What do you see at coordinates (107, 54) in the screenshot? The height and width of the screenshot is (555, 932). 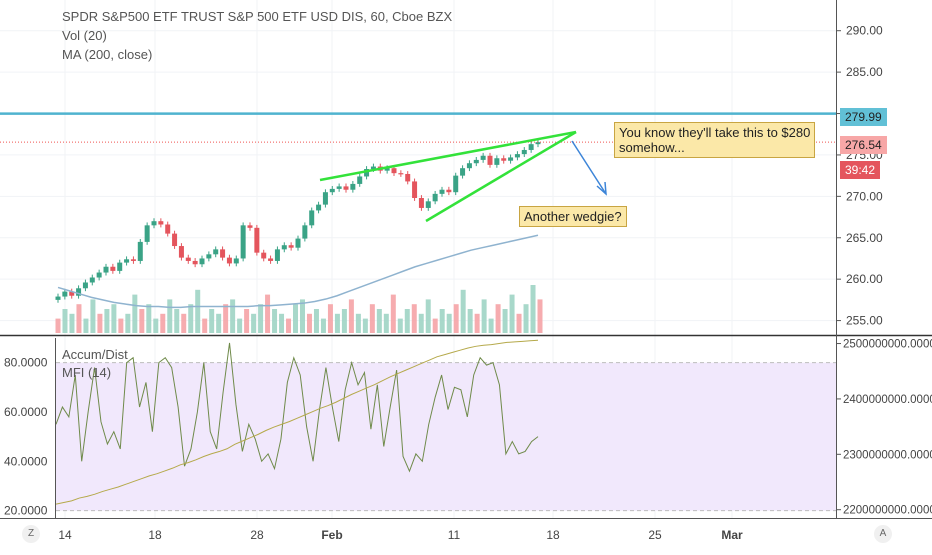 I see `legend-ma: MA (200, close)` at bounding box center [107, 54].